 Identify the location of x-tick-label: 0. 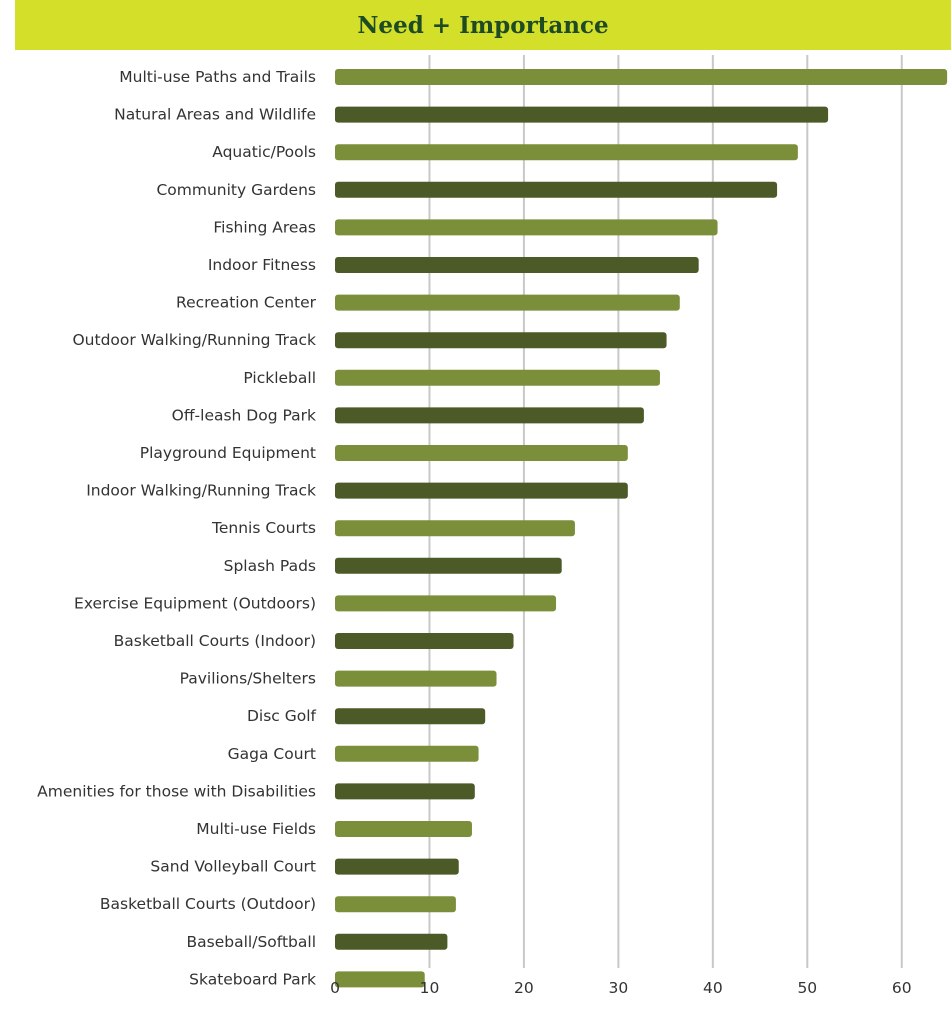
(335, 988).